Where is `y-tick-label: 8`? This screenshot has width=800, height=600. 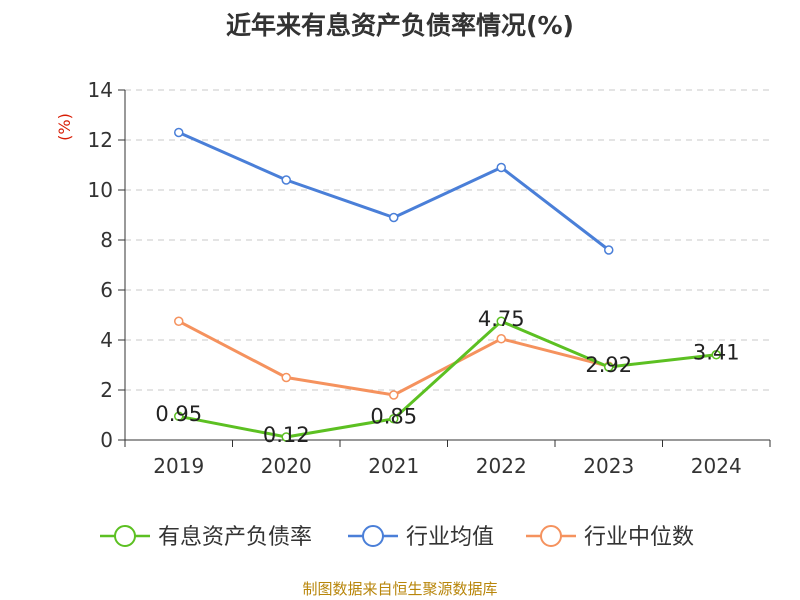
y-tick-label: 8 is located at coordinates (106, 240).